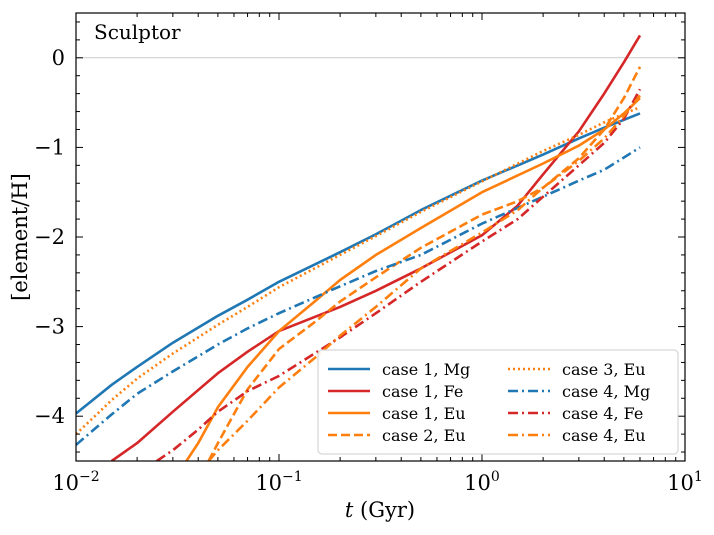 This screenshot has height=535, width=714. Describe the element at coordinates (606, 391) in the screenshot. I see `legend-label: case 4, Mg` at that location.